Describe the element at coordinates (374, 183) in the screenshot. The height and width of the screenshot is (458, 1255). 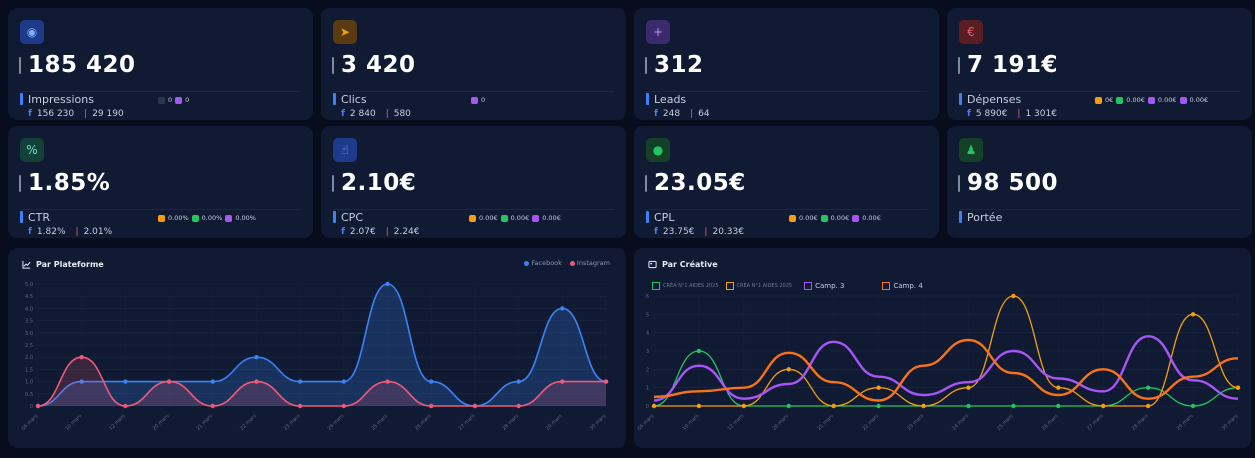
I see `kpi-value: 2.10€` at that location.